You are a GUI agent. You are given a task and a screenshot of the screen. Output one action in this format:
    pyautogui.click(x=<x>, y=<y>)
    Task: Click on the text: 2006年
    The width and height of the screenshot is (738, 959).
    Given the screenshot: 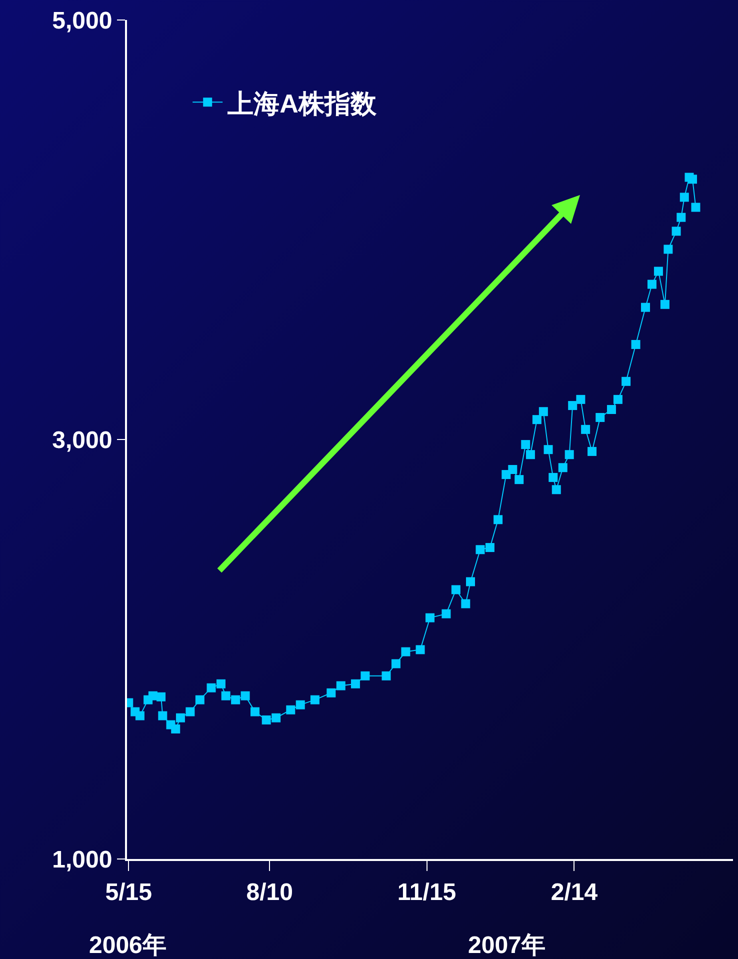 What is the action you would take?
    pyautogui.click(x=127, y=945)
    